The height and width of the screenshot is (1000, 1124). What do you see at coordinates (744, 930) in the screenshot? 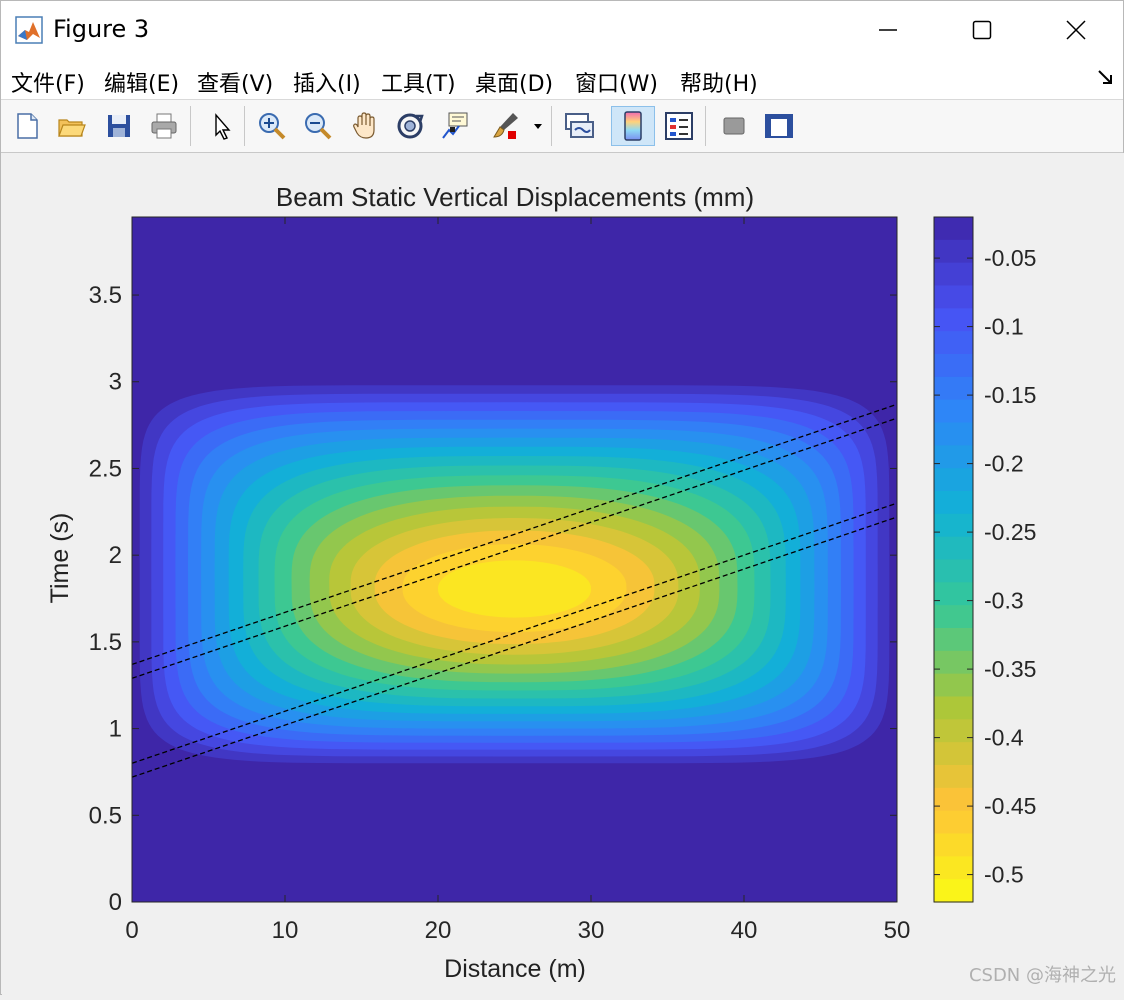
I see `x-tick-label: 40` at bounding box center [744, 930].